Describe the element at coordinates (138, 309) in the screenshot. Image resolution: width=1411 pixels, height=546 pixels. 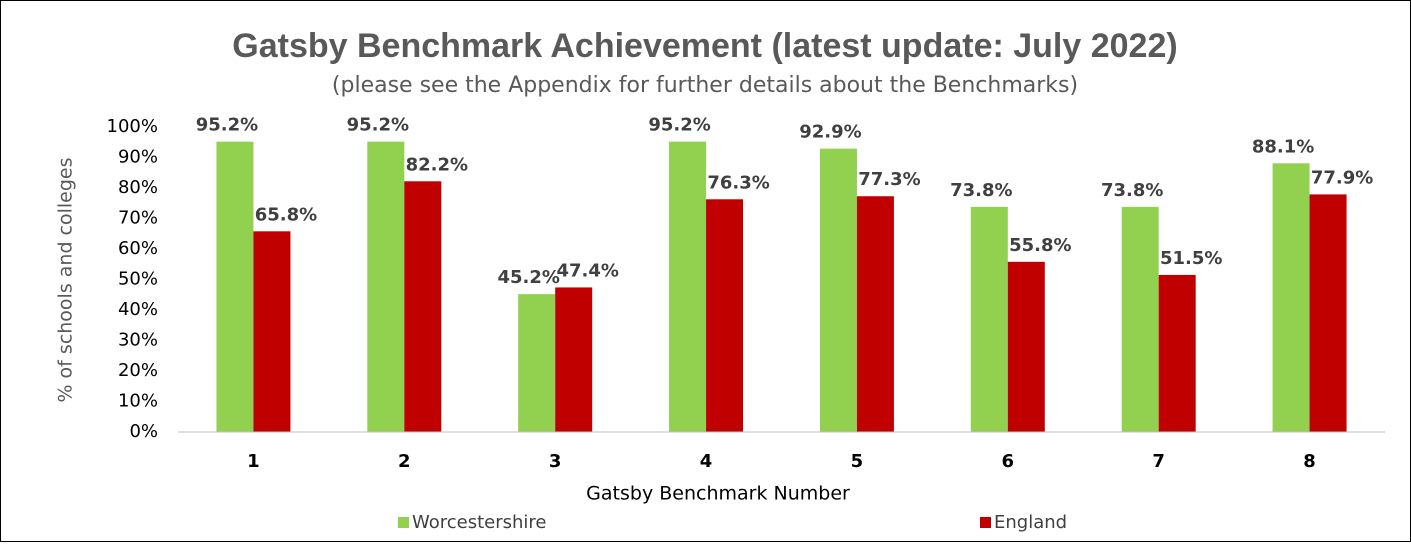
I see `y-tick-label: 40%` at that location.